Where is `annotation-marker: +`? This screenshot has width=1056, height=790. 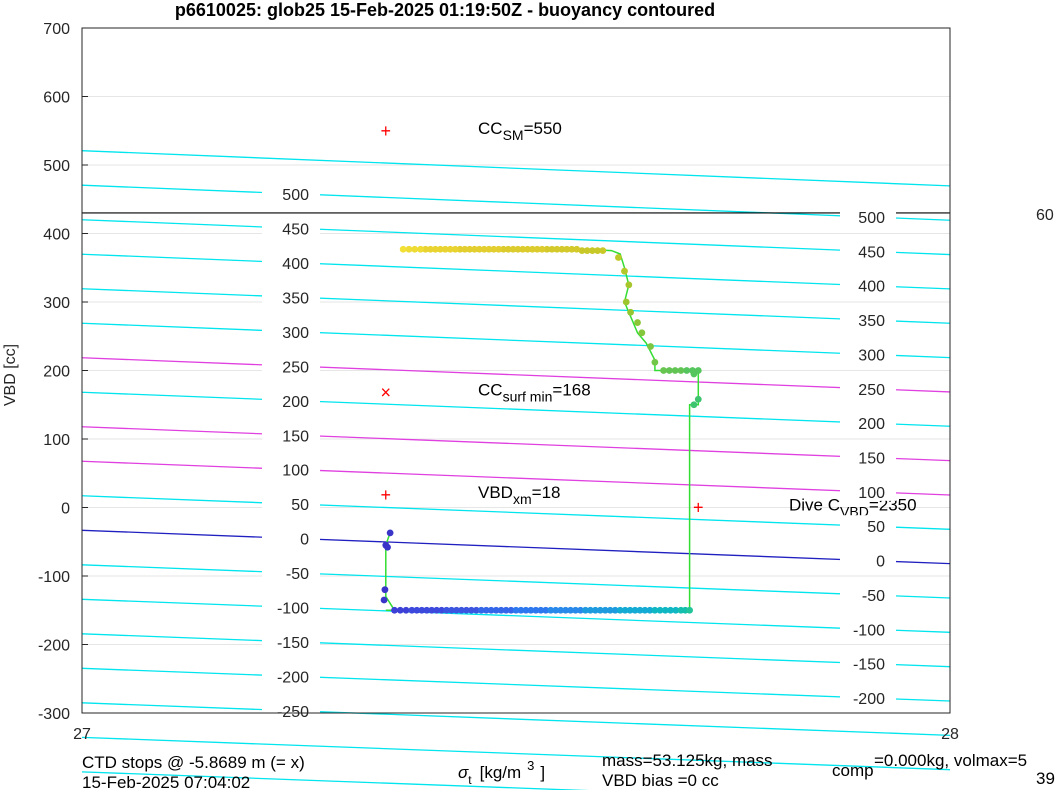 annotation-marker: + is located at coordinates (386, 131).